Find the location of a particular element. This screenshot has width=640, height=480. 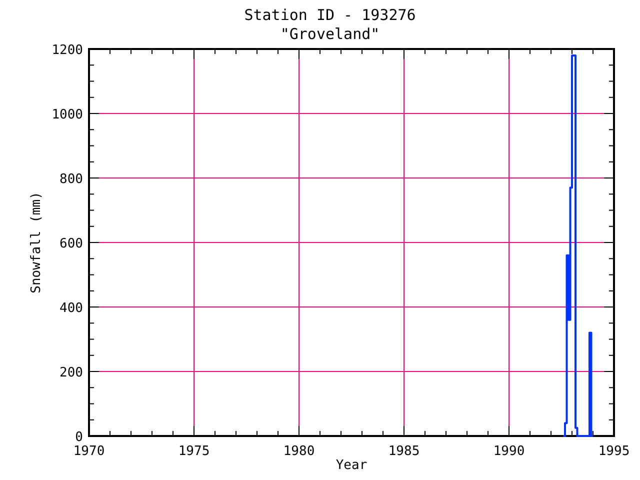

x-tick-label: 1990 is located at coordinates (509, 451).